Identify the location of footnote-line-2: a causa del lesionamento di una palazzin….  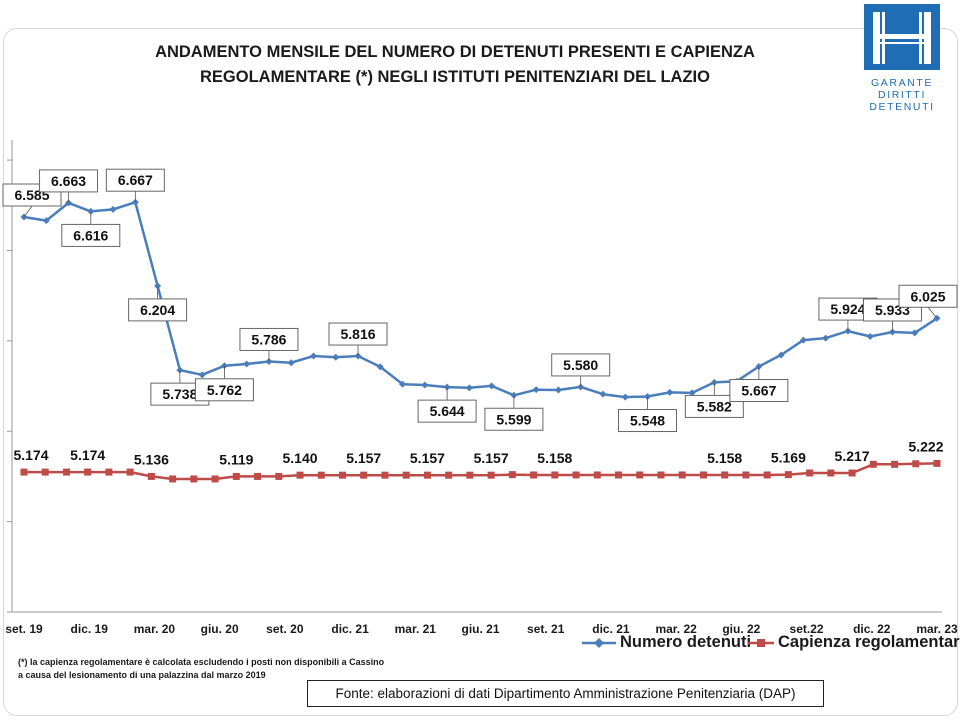
(142, 675).